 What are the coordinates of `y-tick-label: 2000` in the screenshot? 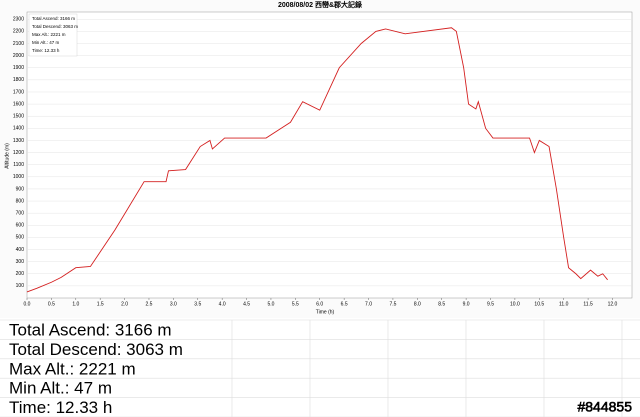 It's located at (18, 56).